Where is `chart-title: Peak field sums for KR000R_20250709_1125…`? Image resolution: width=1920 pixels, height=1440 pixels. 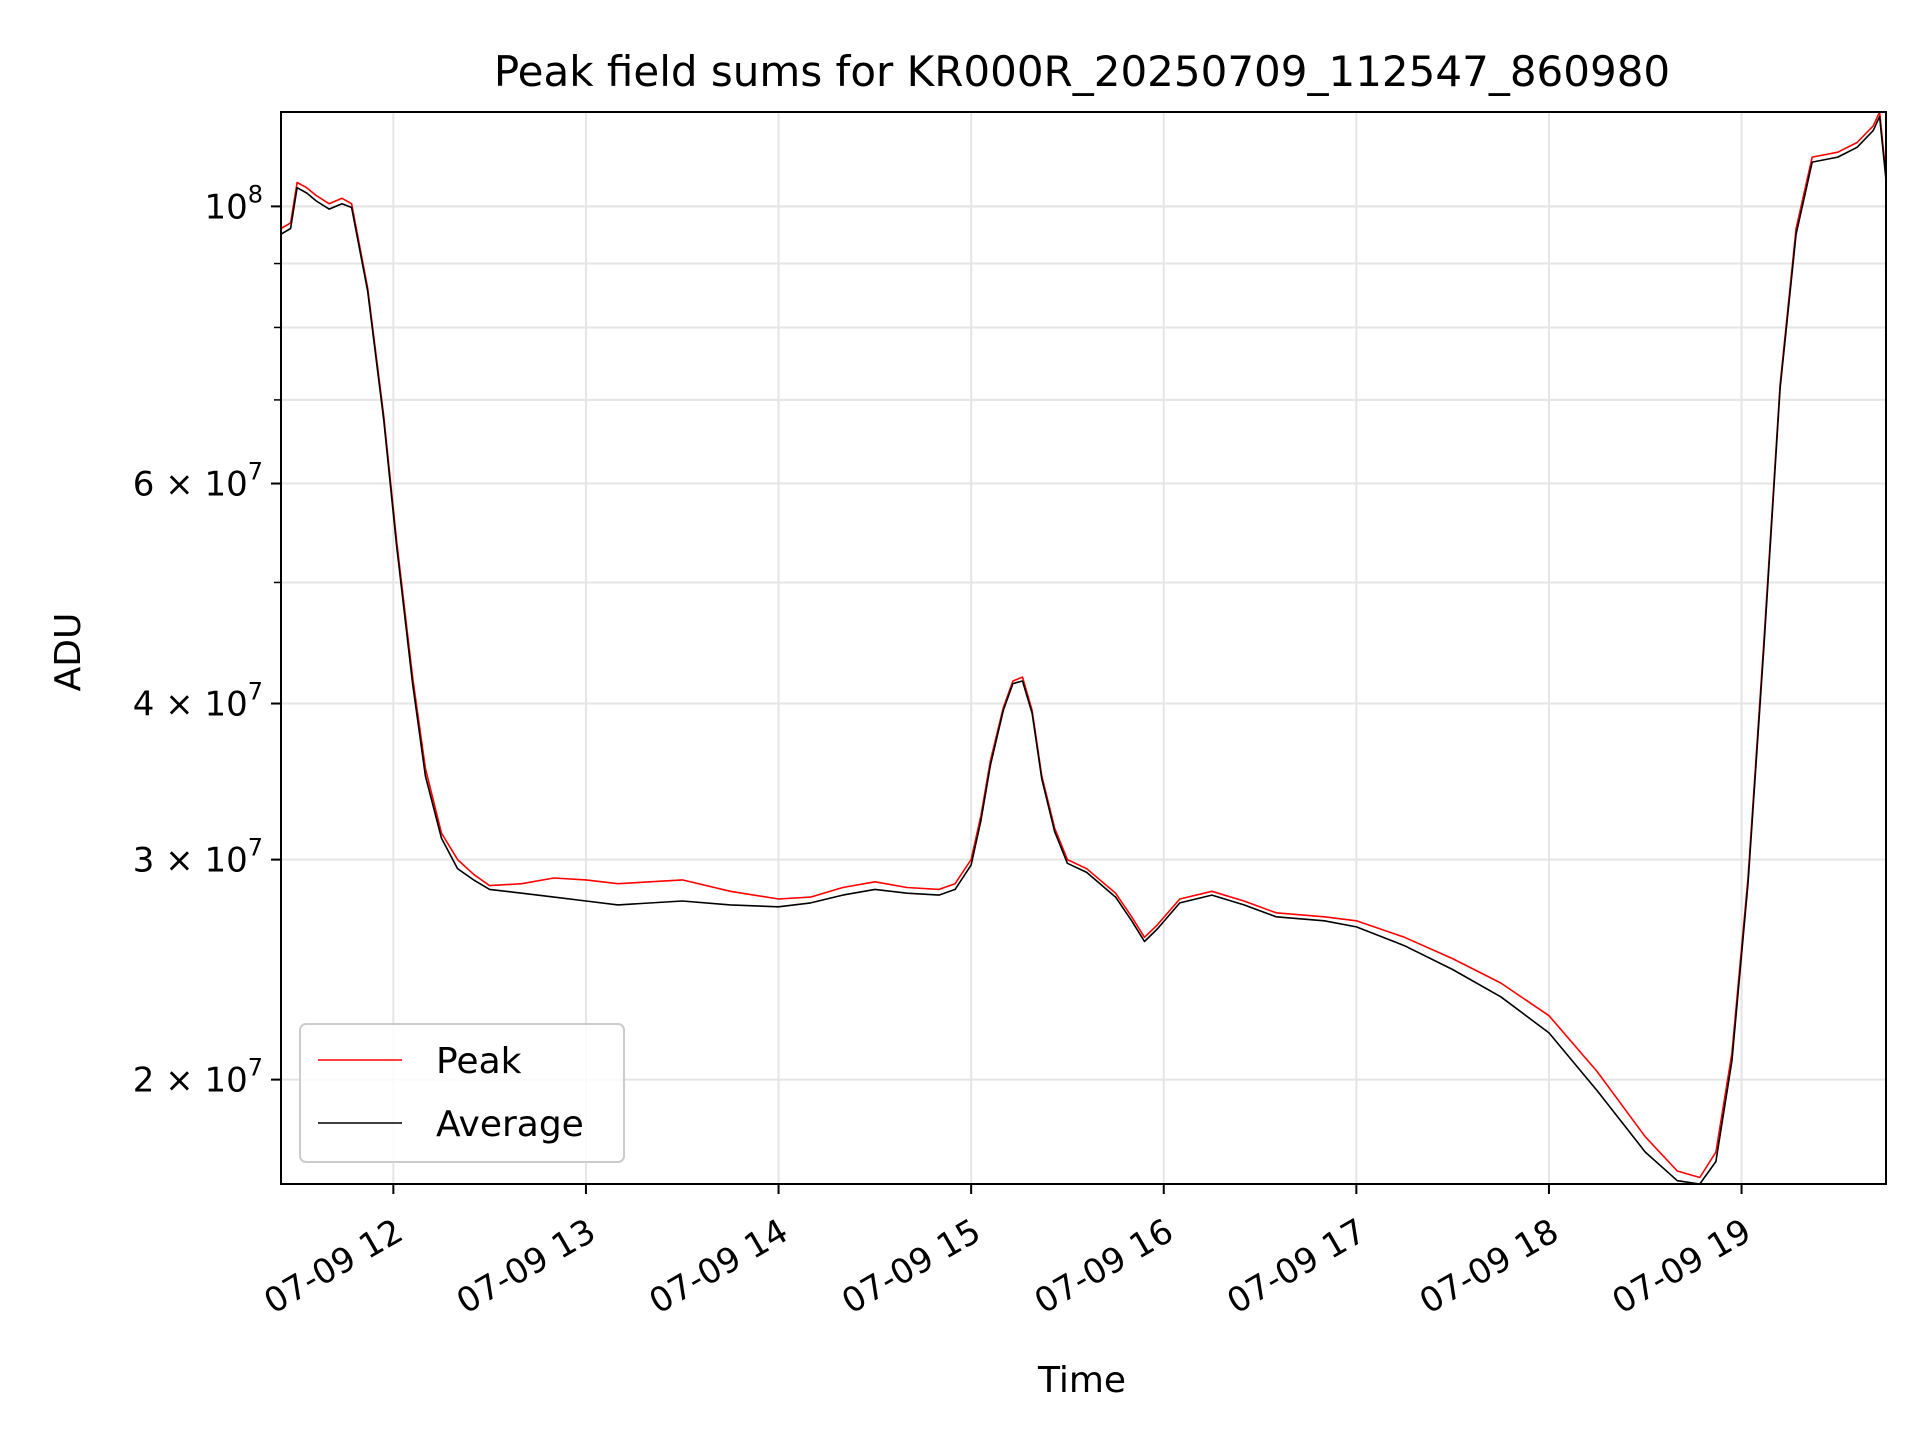 chart-title: Peak field sums for KR000R_20250709_1125… is located at coordinates (1082, 71).